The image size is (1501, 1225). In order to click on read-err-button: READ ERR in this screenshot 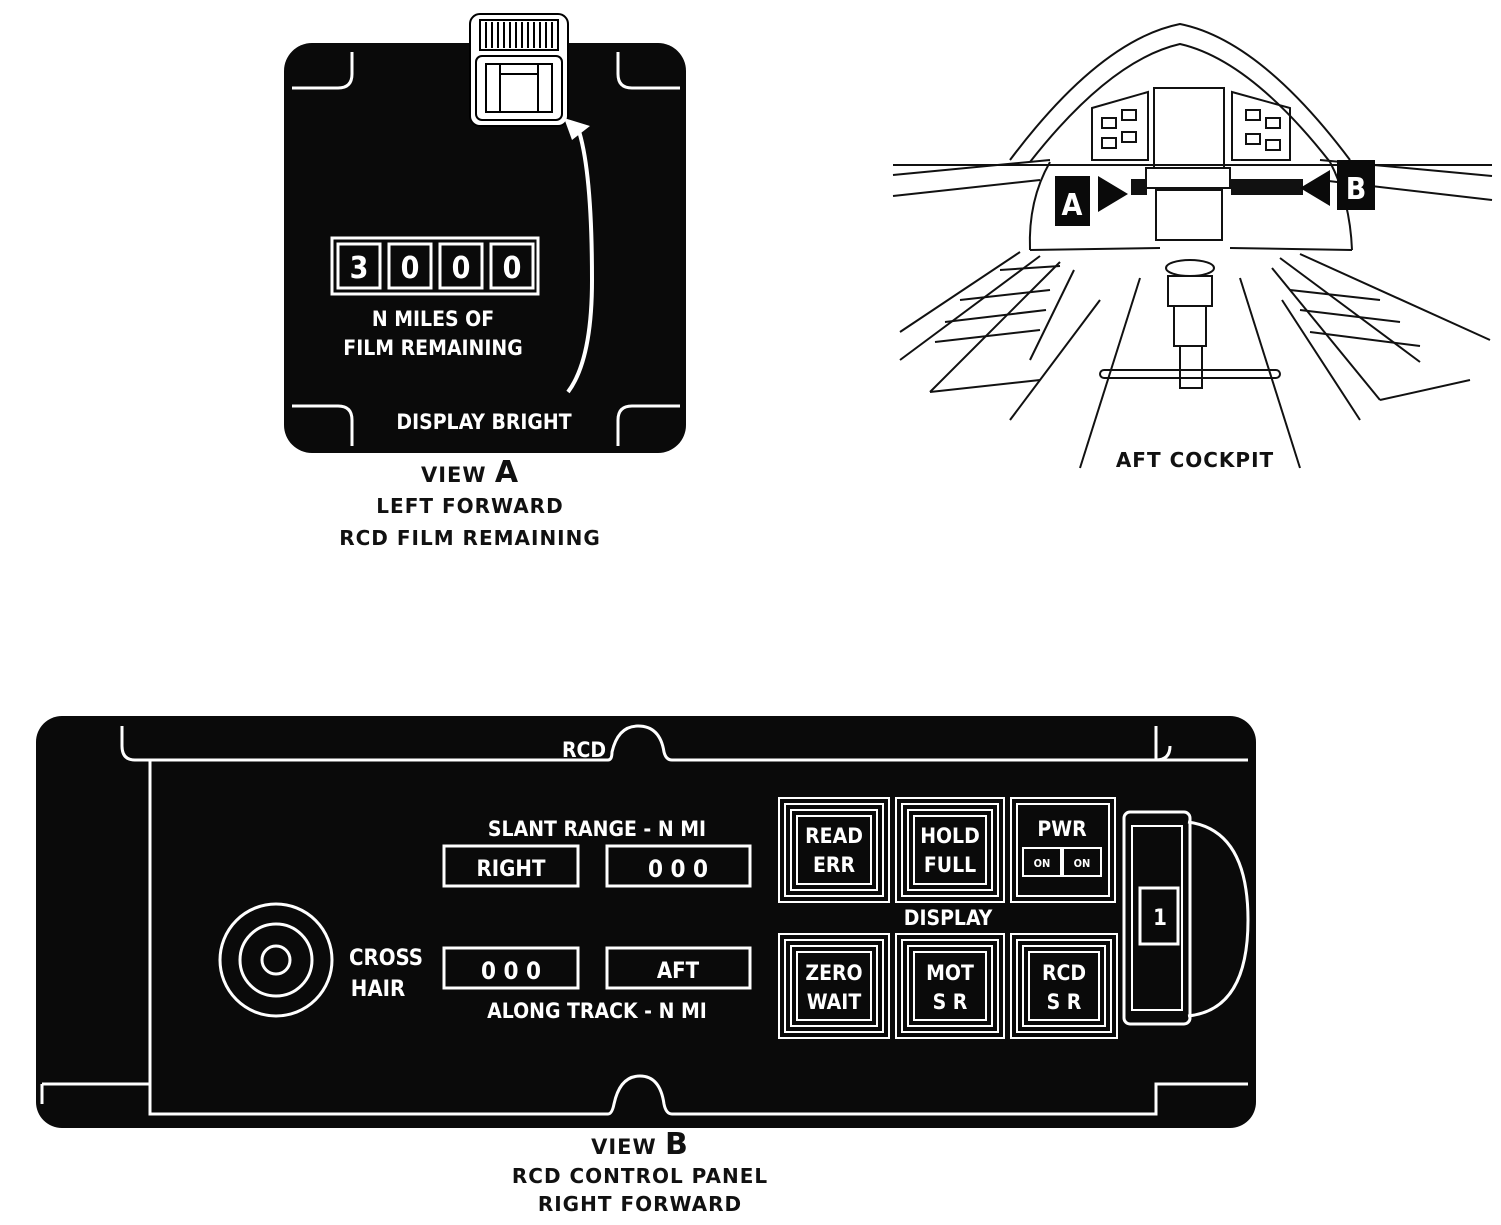, I will do `click(834, 850)`.